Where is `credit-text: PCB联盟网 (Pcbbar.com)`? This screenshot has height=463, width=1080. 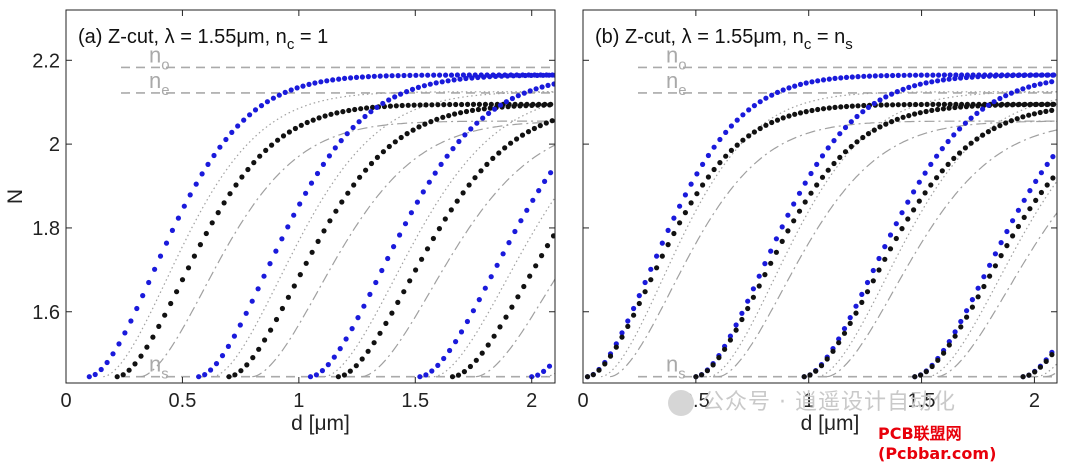
credit-text: PCB联盟网 (Pcbbar.com) is located at coordinates (937, 443).